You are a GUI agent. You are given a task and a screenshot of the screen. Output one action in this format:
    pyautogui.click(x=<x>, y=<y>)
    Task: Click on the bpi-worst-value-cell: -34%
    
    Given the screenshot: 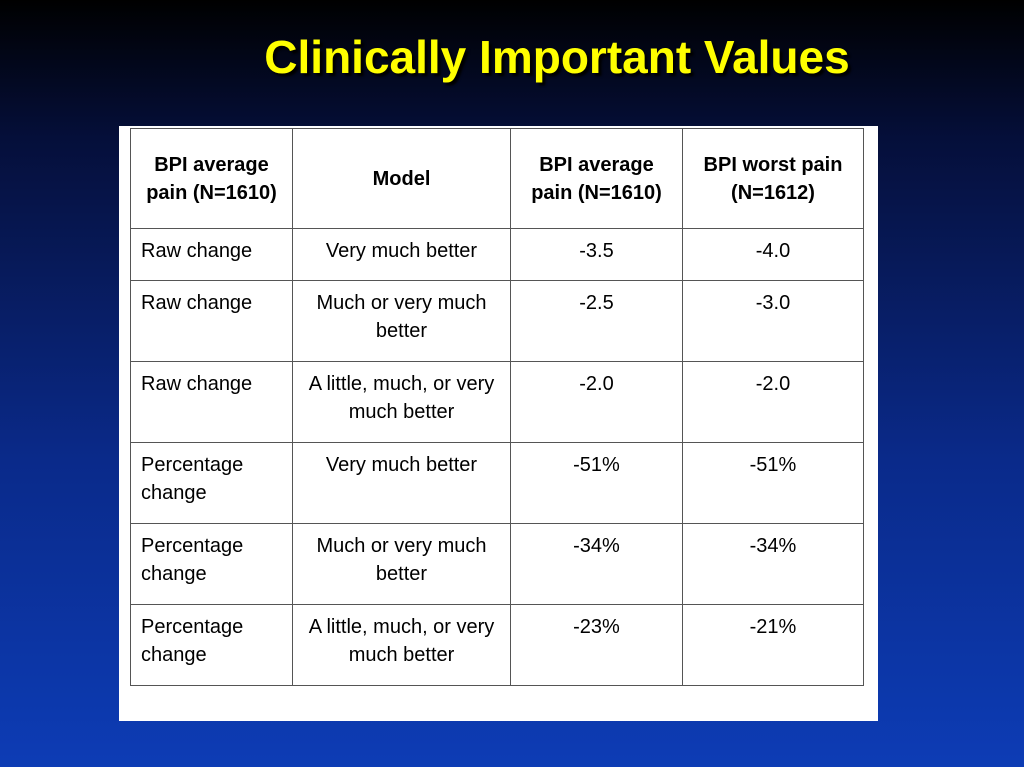 What is the action you would take?
    pyautogui.click(x=773, y=564)
    